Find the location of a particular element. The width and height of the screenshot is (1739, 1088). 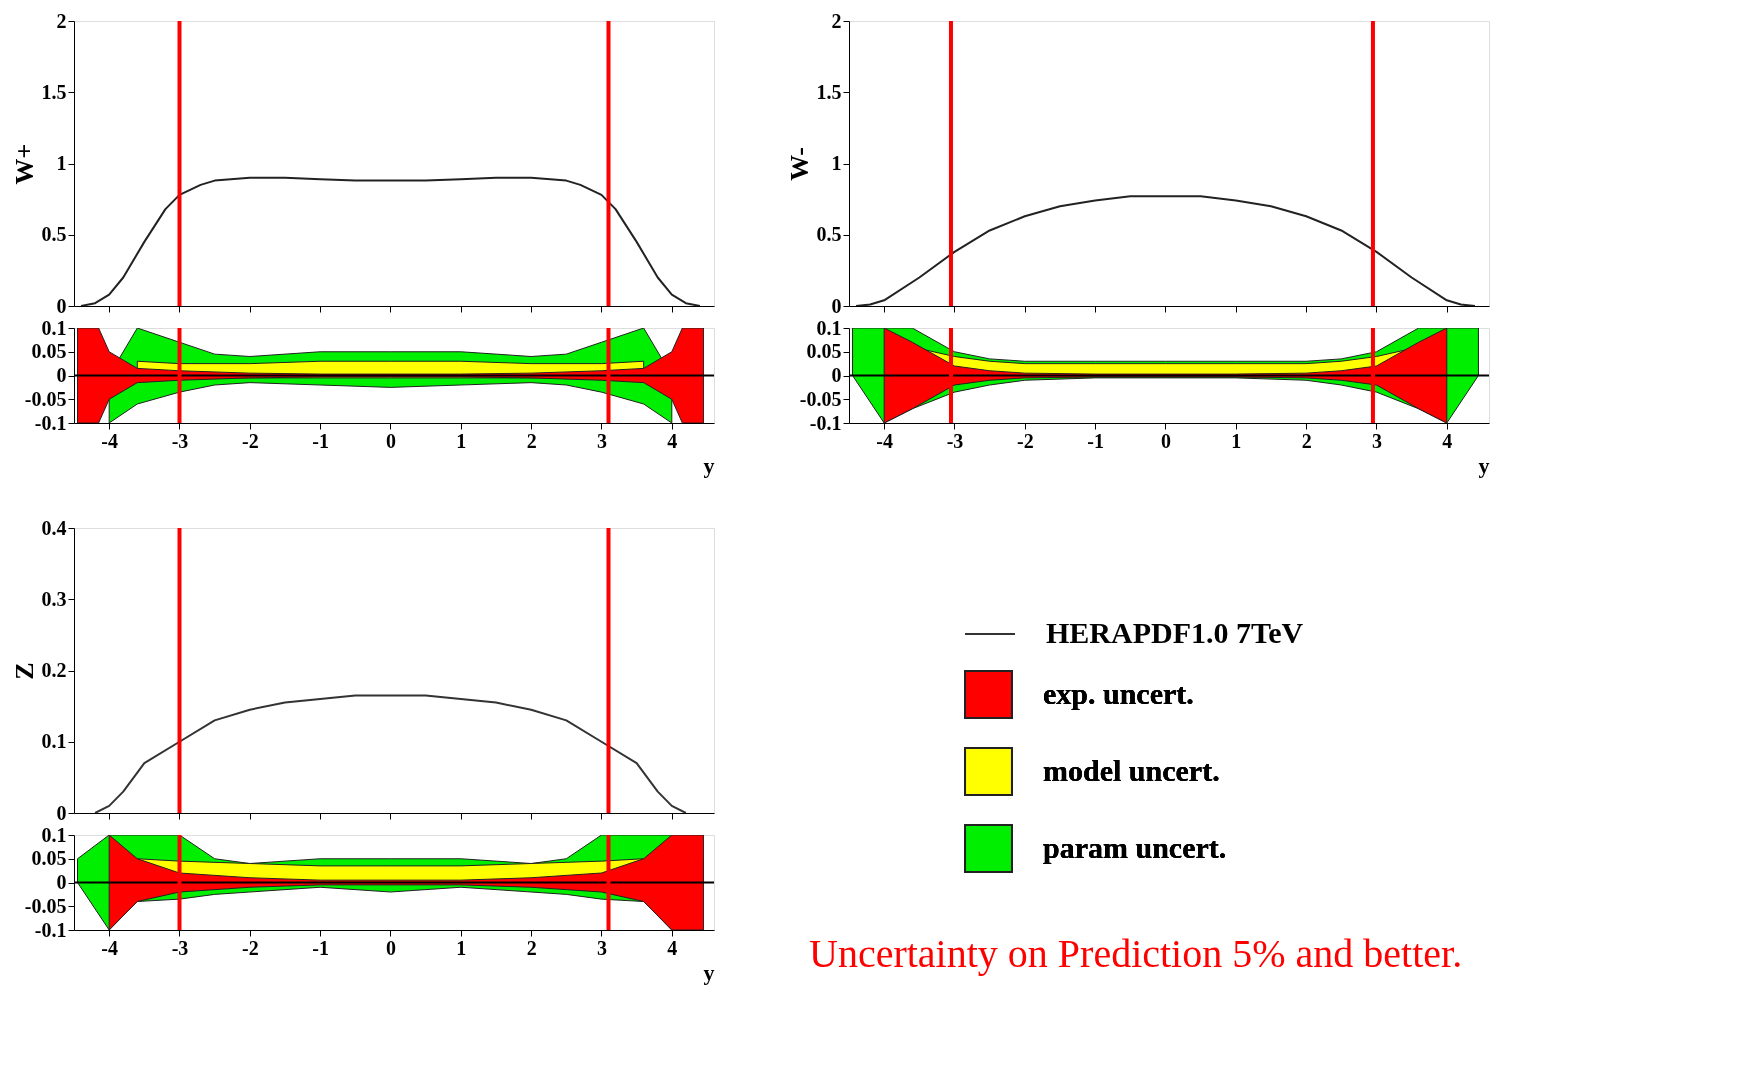

y-axis-title: W- is located at coordinates (799, 164).